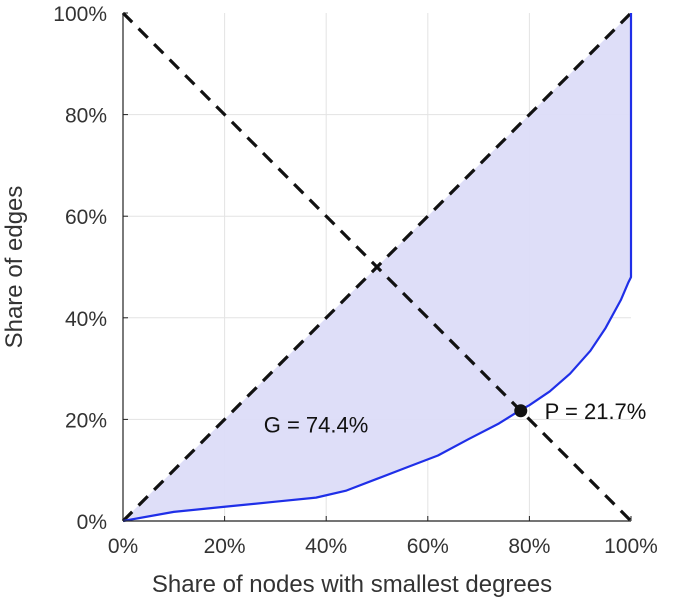 This screenshot has height=600, width=683. What do you see at coordinates (92, 522) in the screenshot?
I see `y-tick-label: 0%` at bounding box center [92, 522].